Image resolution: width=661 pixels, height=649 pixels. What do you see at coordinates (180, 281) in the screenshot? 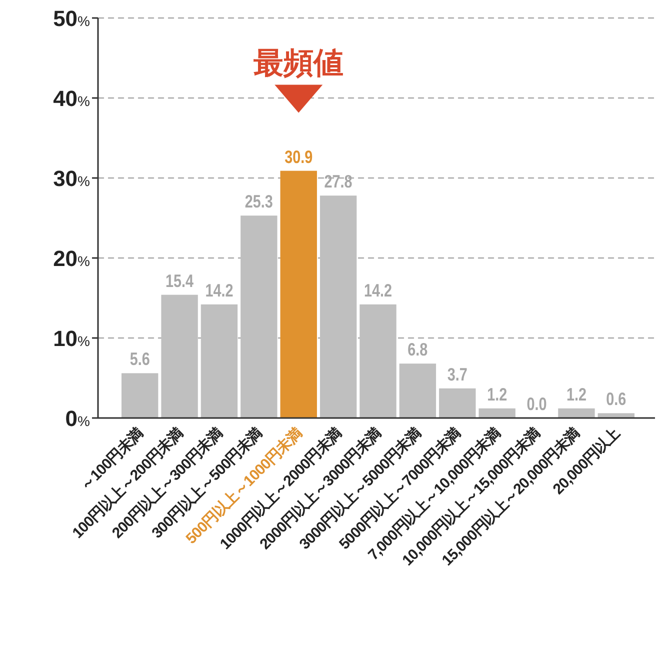
I see `data-label: 15.4` at bounding box center [180, 281].